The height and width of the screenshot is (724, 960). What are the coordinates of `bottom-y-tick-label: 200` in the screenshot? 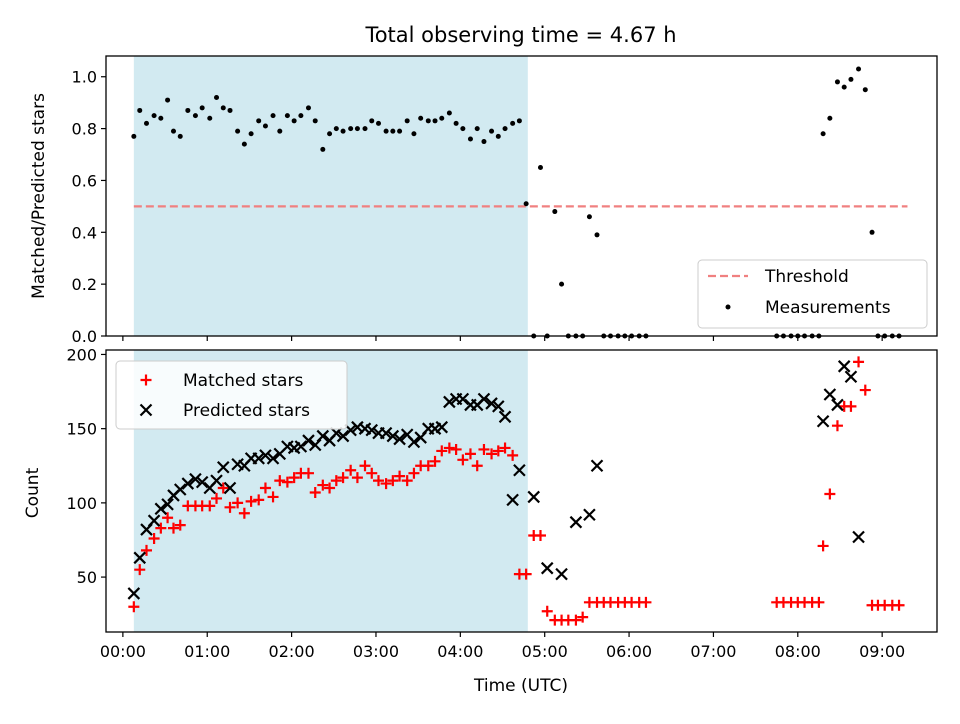 It's located at (81, 354).